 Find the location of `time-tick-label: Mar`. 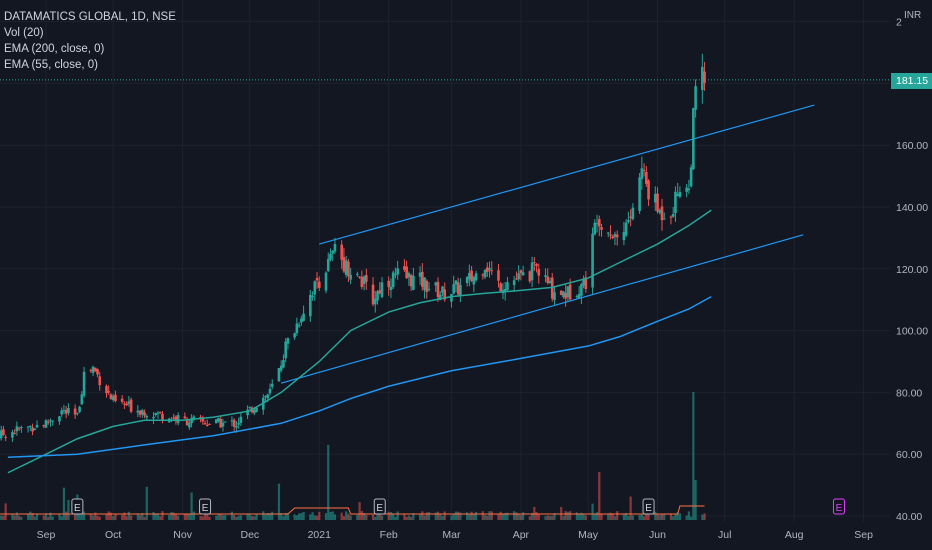

time-tick-label: Mar is located at coordinates (451, 535).